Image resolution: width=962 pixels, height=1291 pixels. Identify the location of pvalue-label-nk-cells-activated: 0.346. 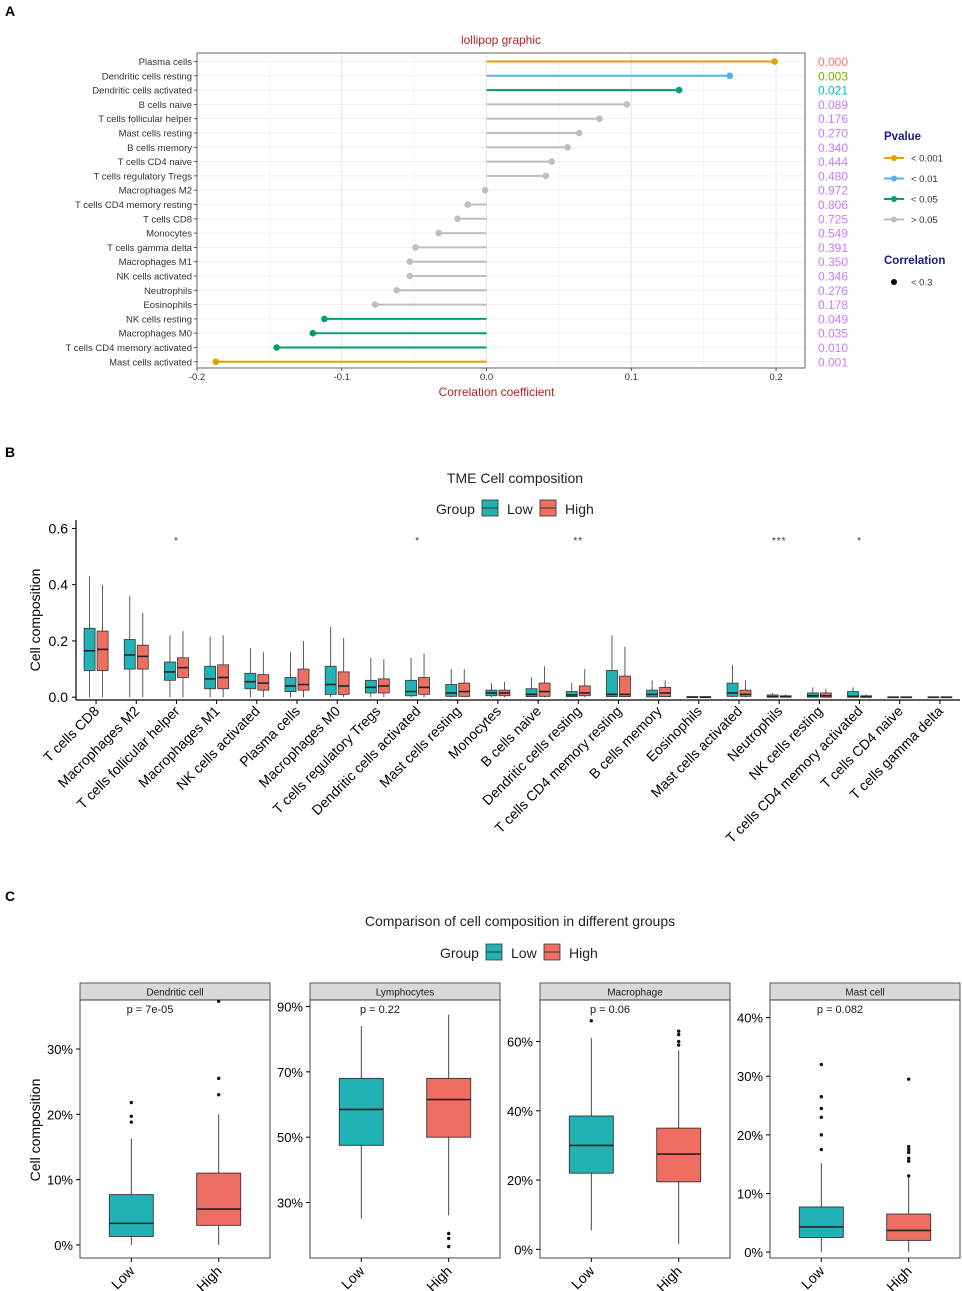
(833, 277).